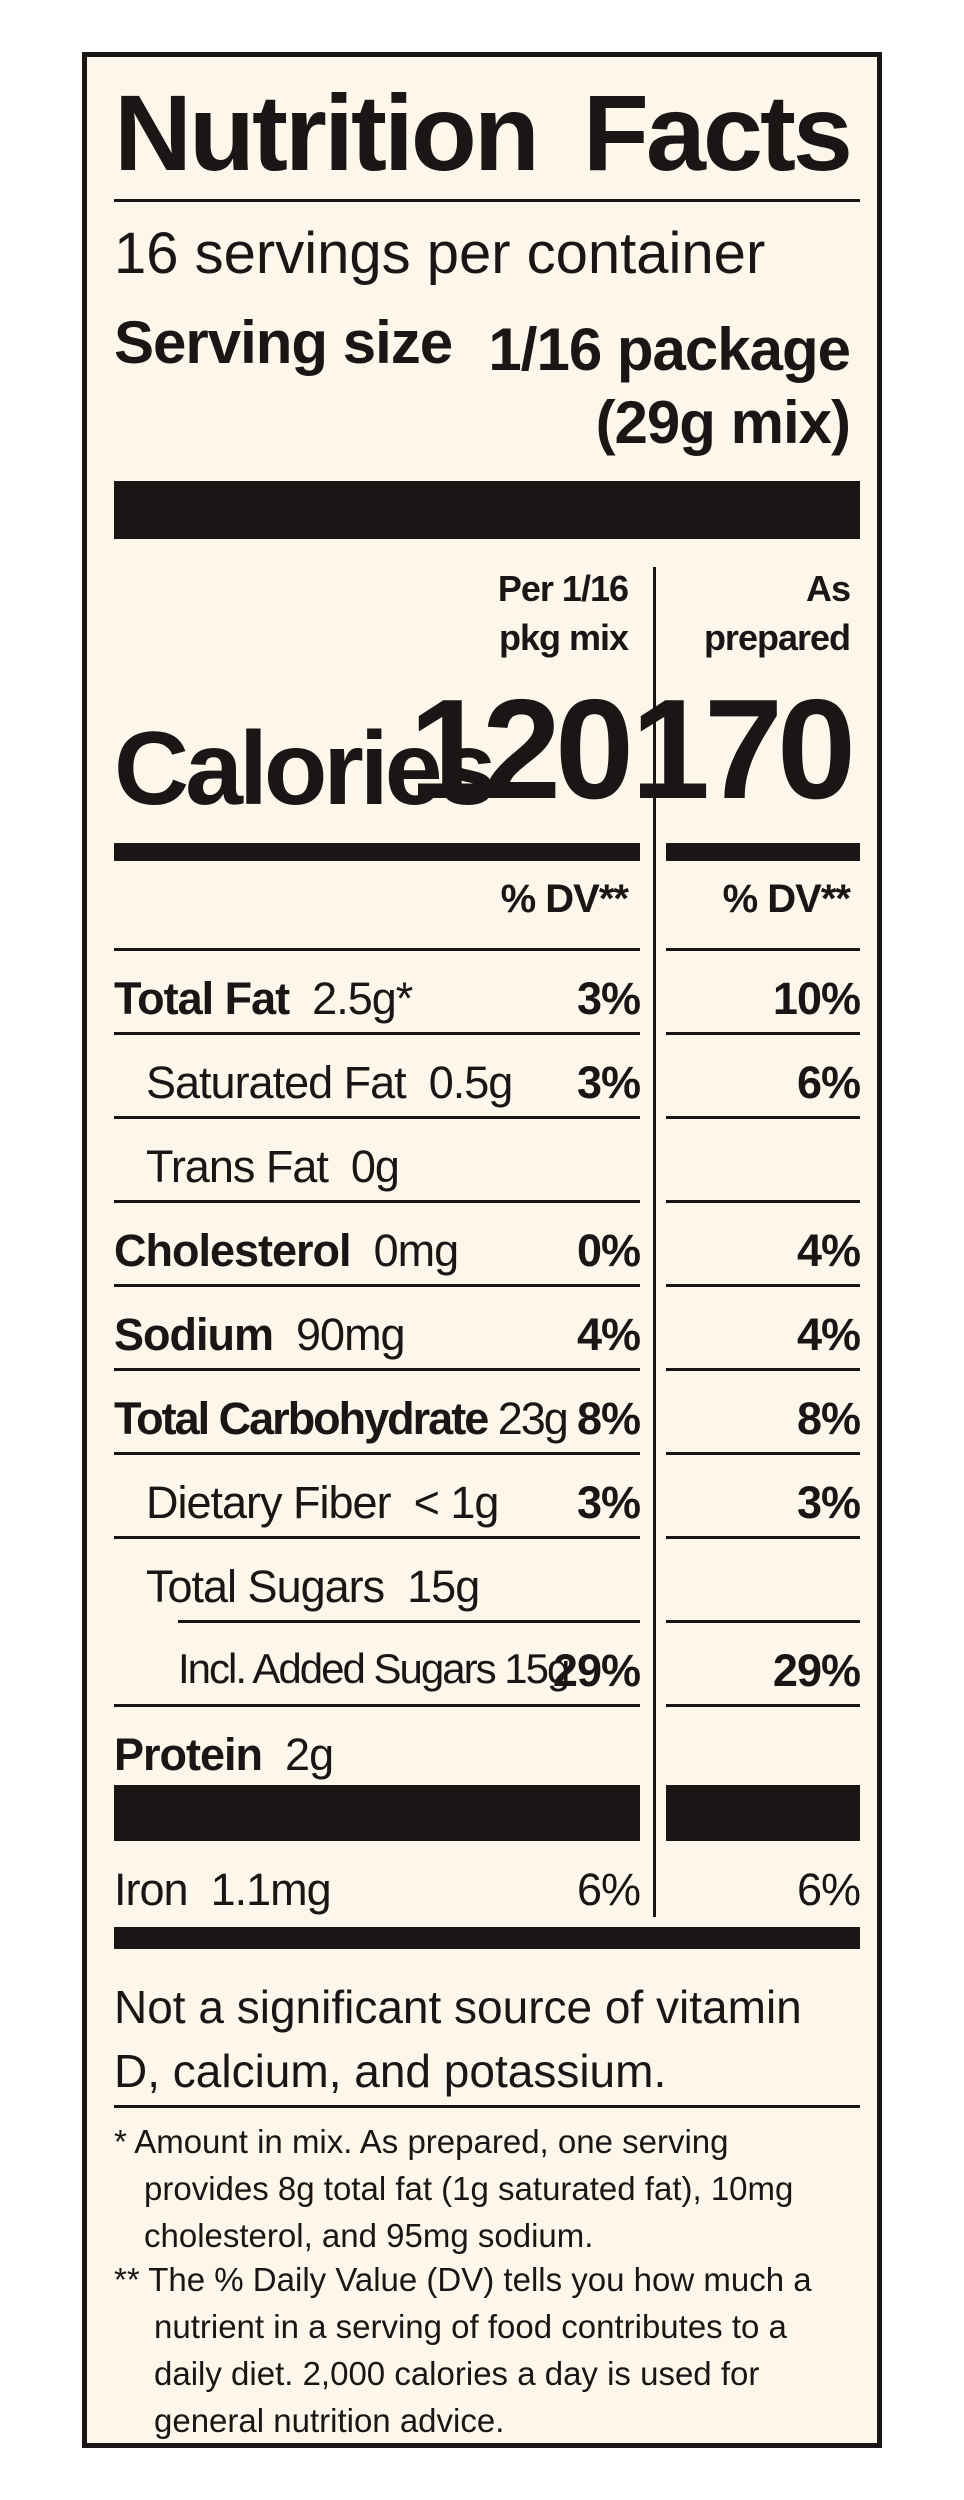  What do you see at coordinates (828, 1418) in the screenshot?
I see `dv-prepared: 8%` at bounding box center [828, 1418].